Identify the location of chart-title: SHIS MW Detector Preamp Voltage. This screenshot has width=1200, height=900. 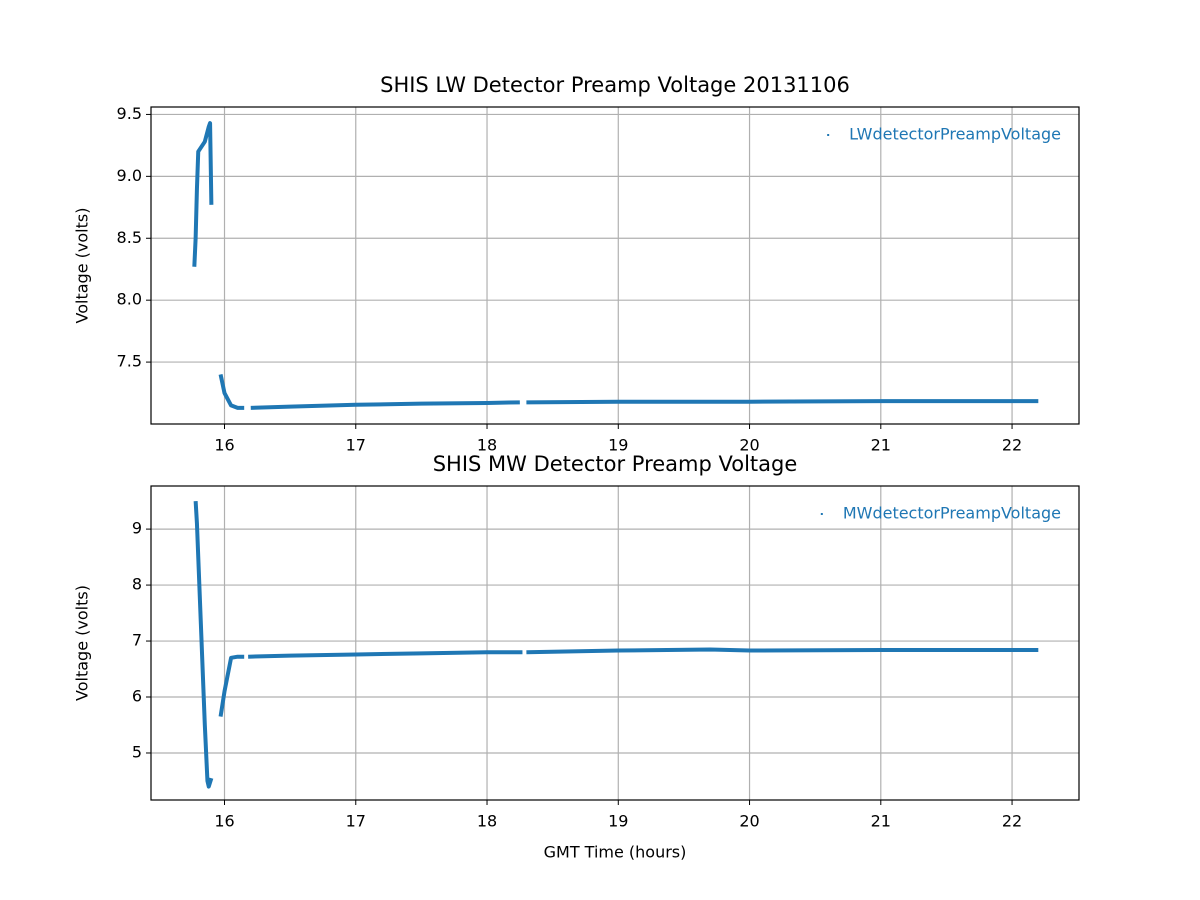
(615, 464).